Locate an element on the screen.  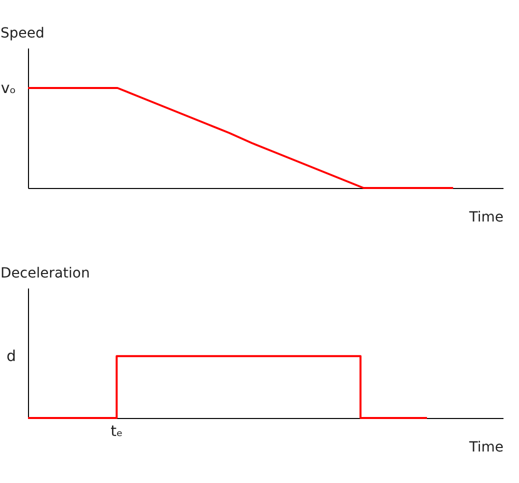
text: tₑ is located at coordinates (116, 431).